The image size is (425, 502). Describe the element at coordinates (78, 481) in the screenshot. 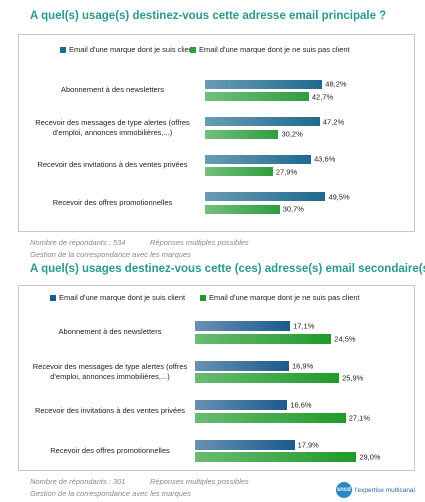

I see `footnote: Nombre de répondants : 301` at that location.